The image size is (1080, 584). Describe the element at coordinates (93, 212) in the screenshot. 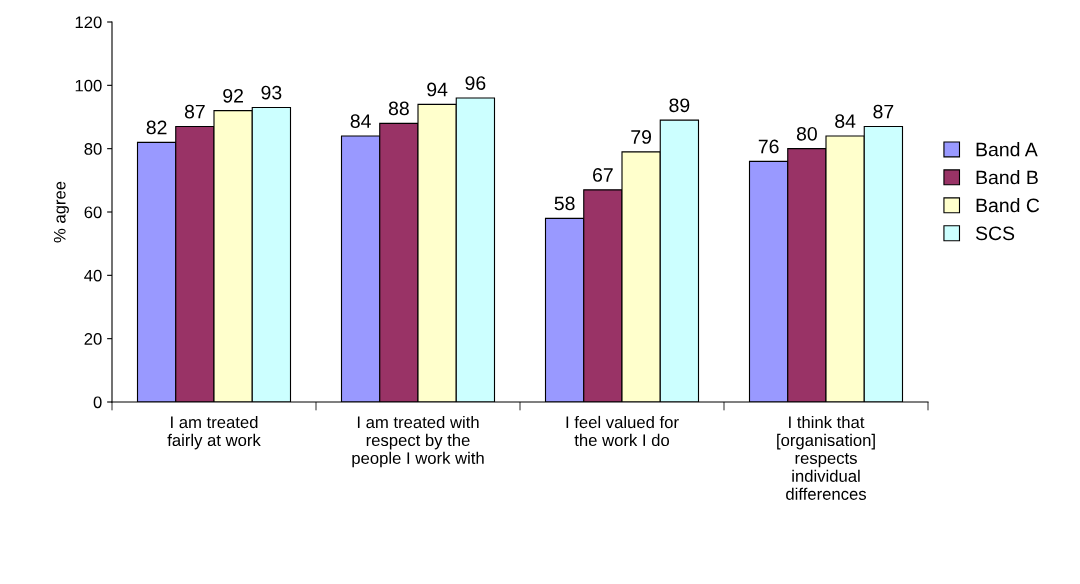

I see `y-tick-label: 60` at that location.